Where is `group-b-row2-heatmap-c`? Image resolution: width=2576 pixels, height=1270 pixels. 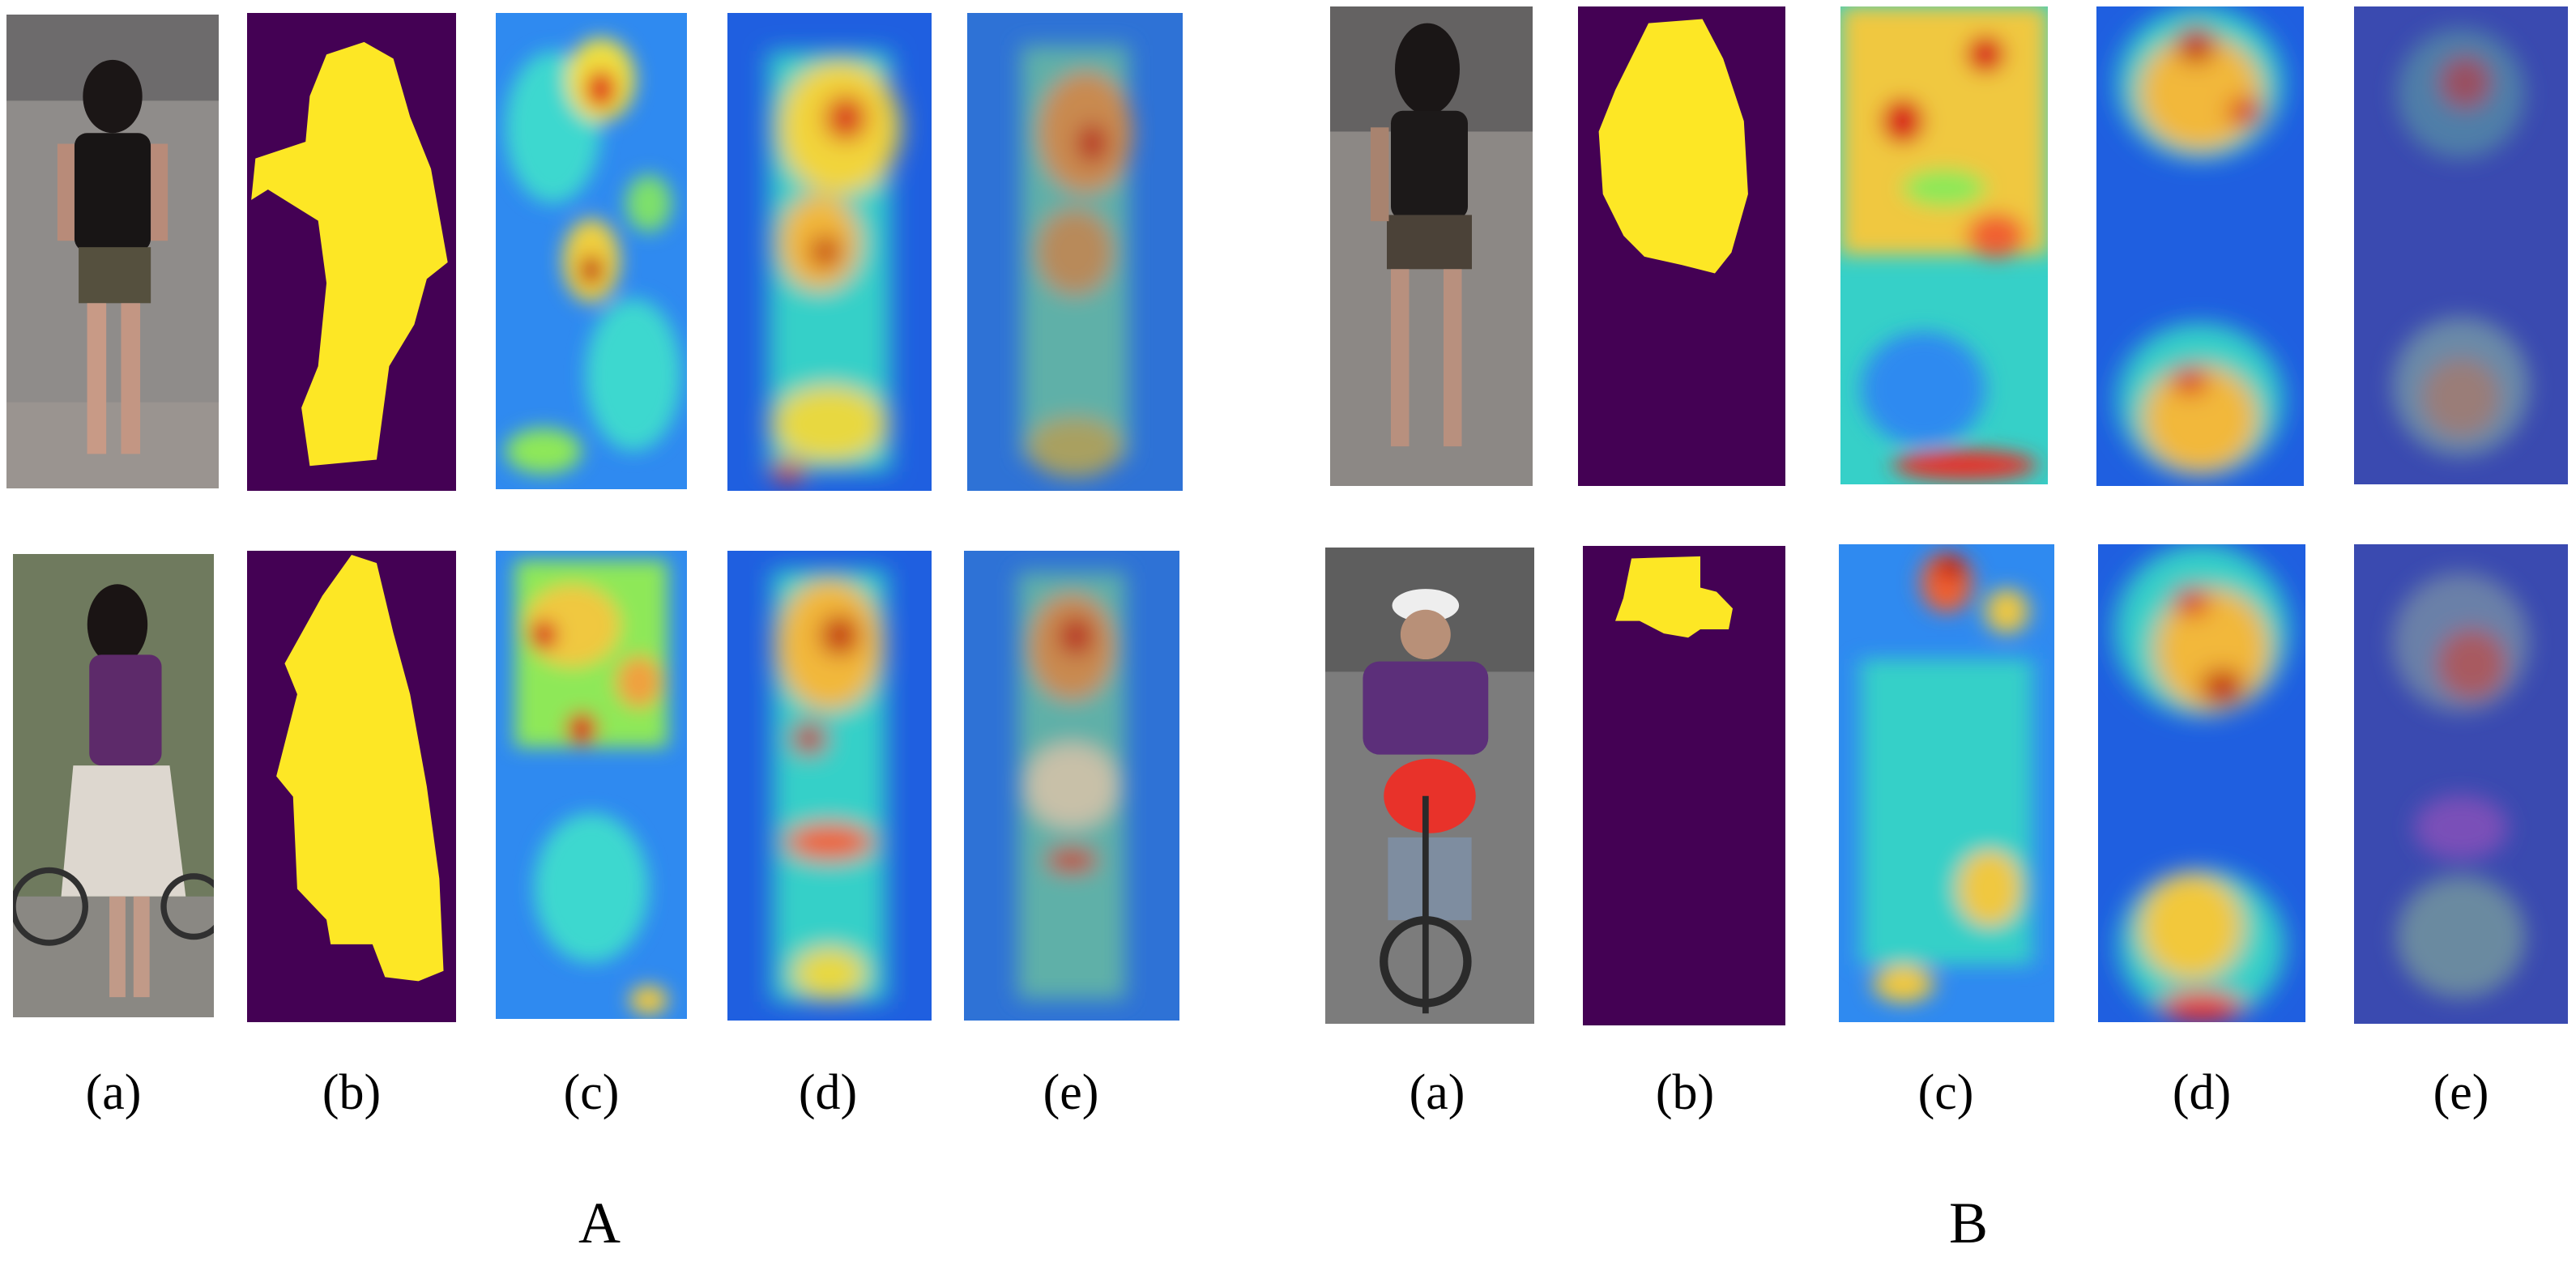
group-b-row2-heatmap-c is located at coordinates (1946, 783).